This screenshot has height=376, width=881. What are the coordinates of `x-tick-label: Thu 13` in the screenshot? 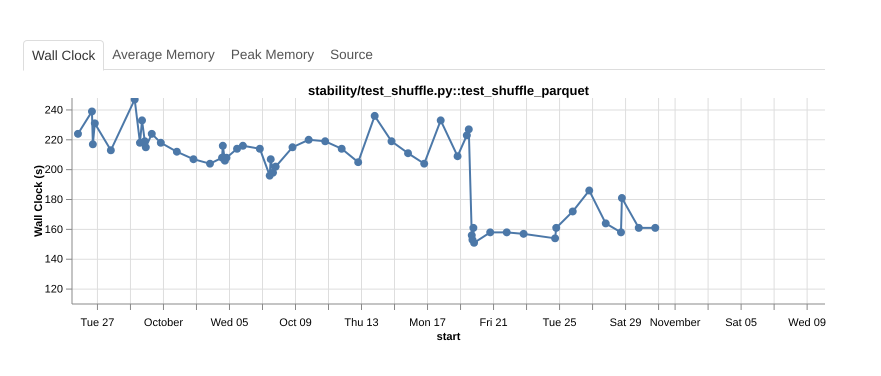 It's located at (361, 323).